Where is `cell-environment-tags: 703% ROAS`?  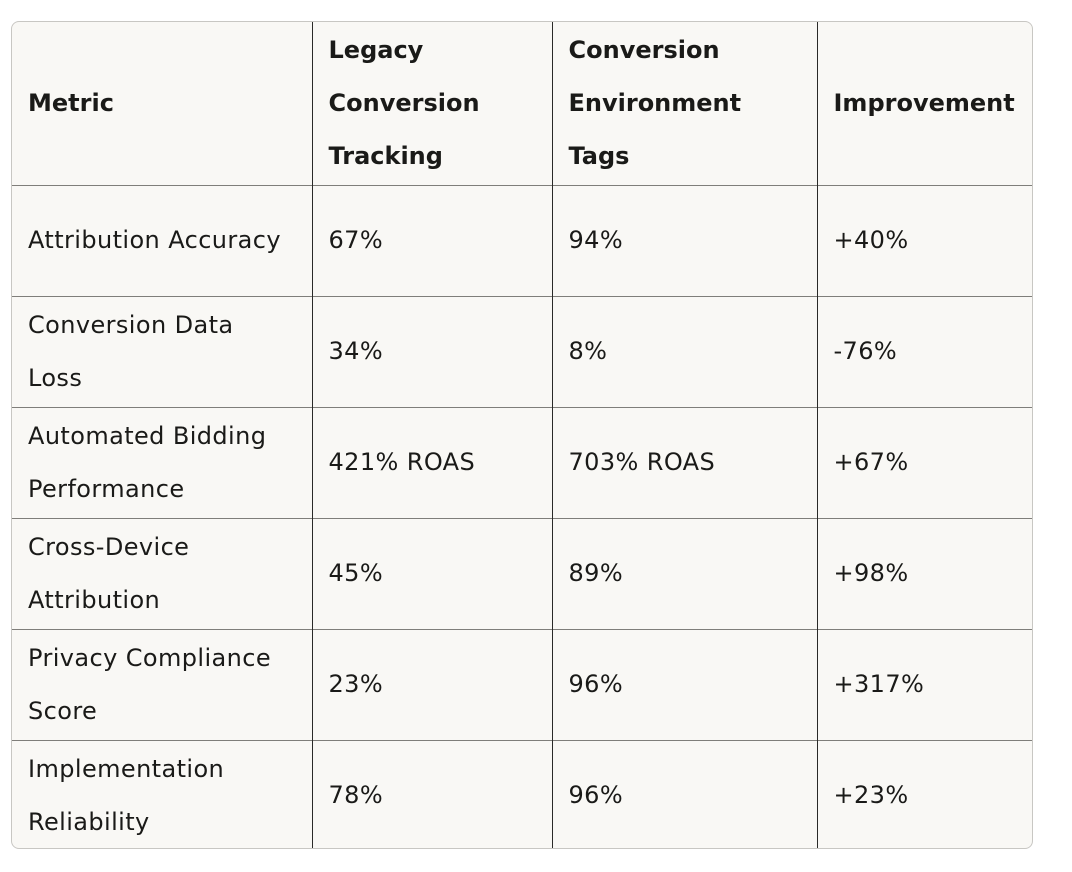 cell-environment-tags: 703% ROAS is located at coordinates (684, 462).